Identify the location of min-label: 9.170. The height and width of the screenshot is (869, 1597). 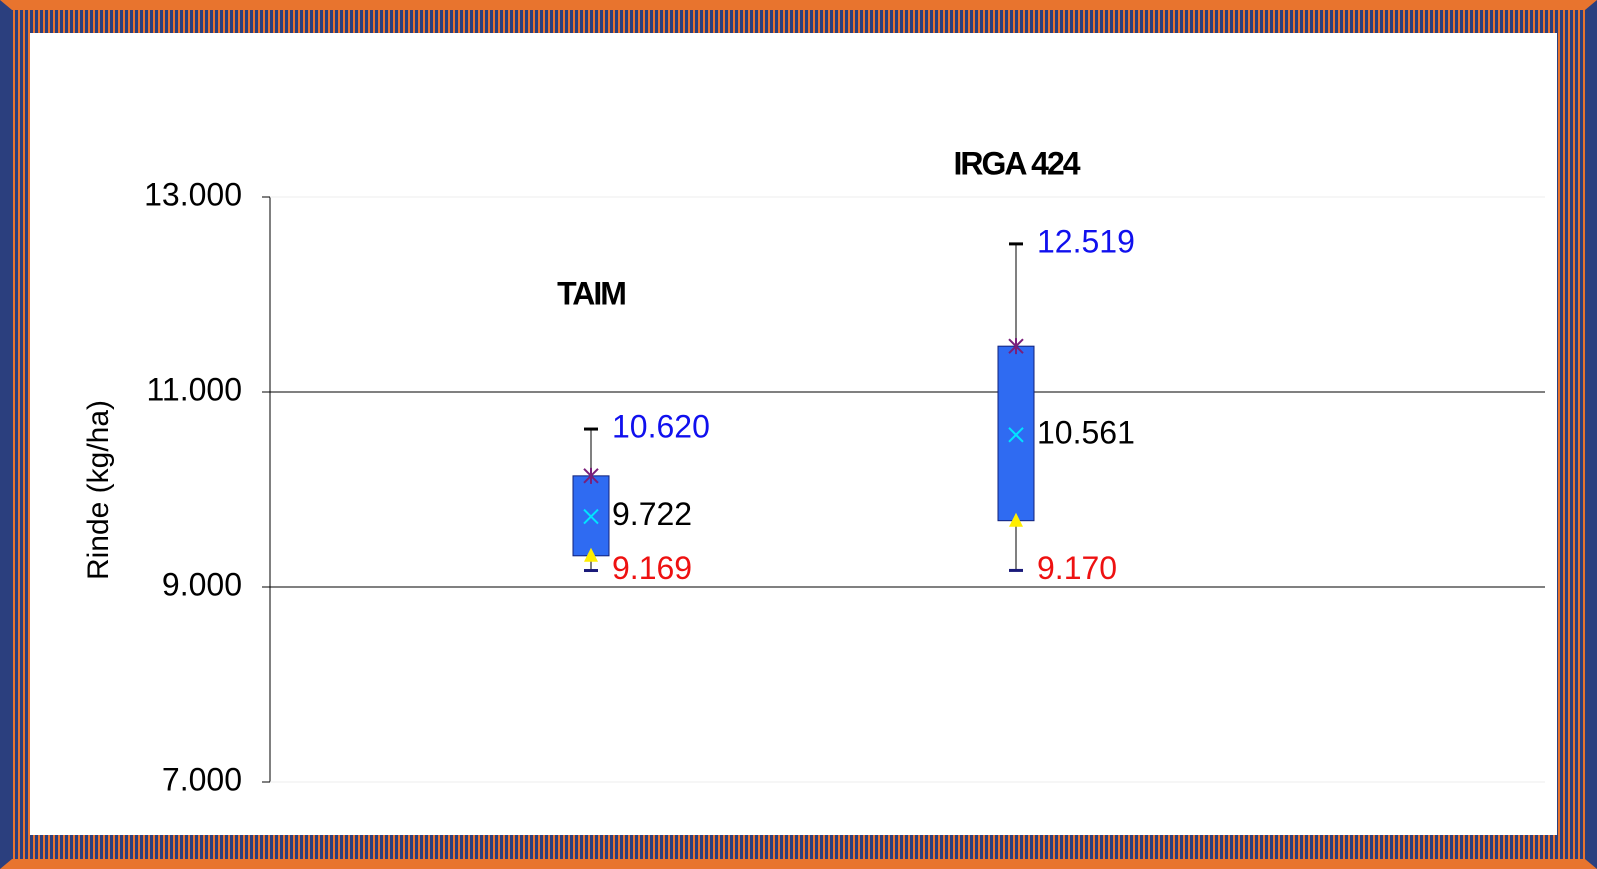
(1077, 568).